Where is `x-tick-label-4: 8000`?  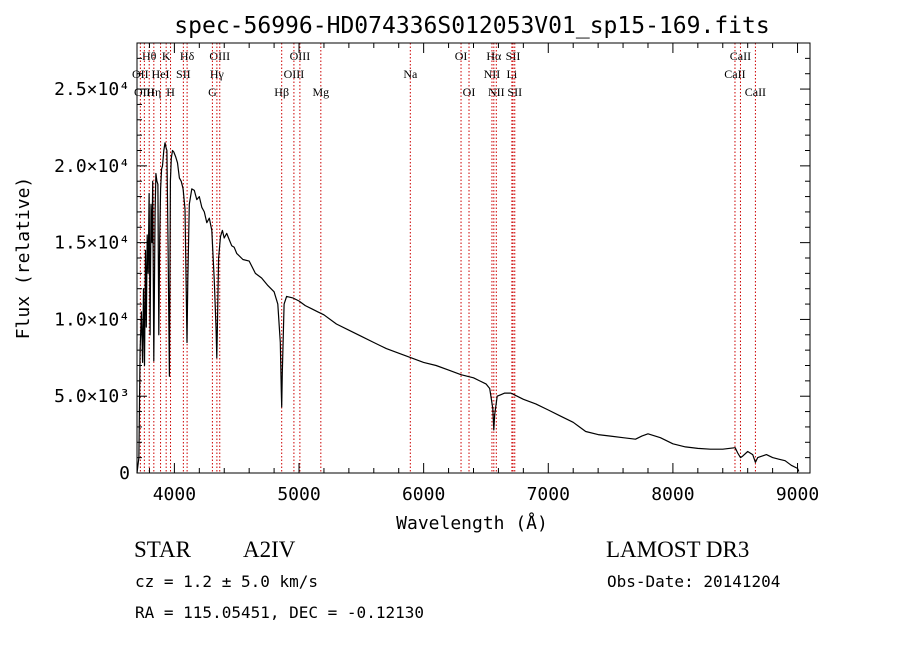 x-tick-label-4: 8000 is located at coordinates (672, 494).